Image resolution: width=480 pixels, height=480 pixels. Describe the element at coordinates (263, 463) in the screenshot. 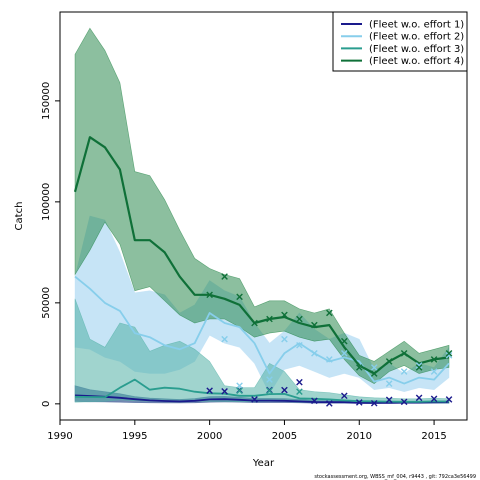

I see `x-axis-title: Year` at that location.